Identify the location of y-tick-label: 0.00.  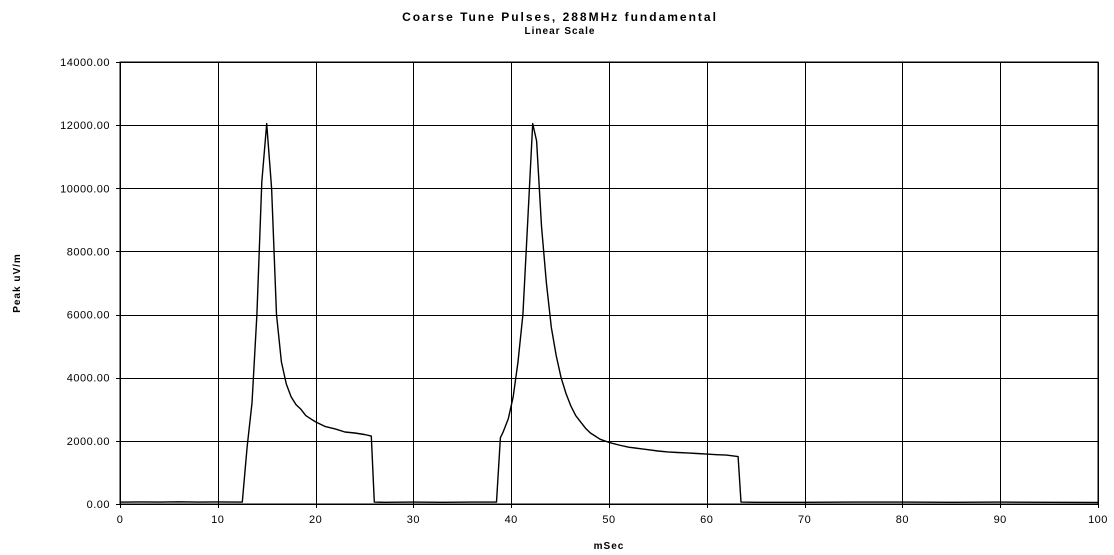
(98, 505).